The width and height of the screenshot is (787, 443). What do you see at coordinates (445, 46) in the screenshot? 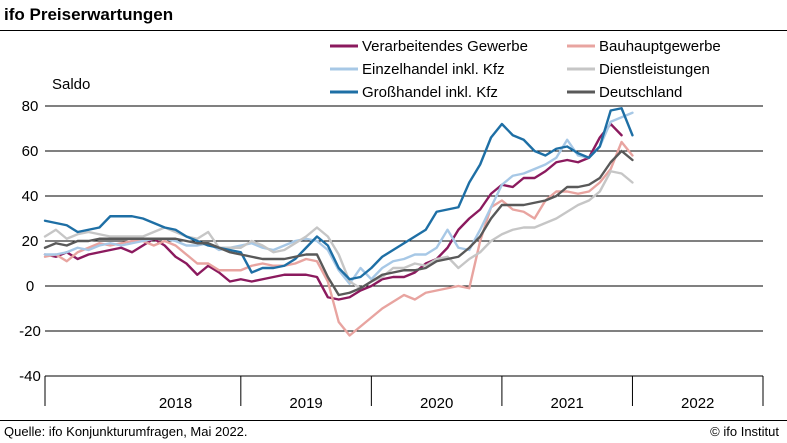
I see `legend-label: Verarbeitendes Gewerbe` at bounding box center [445, 46].